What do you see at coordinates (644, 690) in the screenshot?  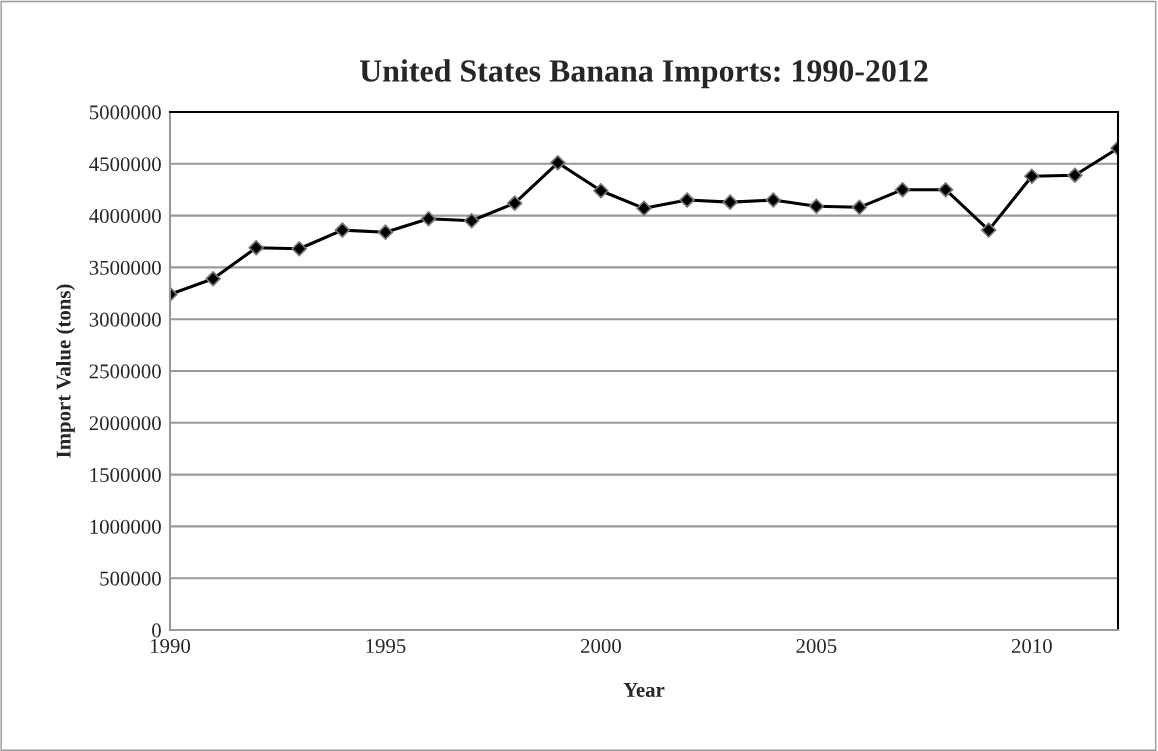 I see `x-axis-title: Year` at bounding box center [644, 690].